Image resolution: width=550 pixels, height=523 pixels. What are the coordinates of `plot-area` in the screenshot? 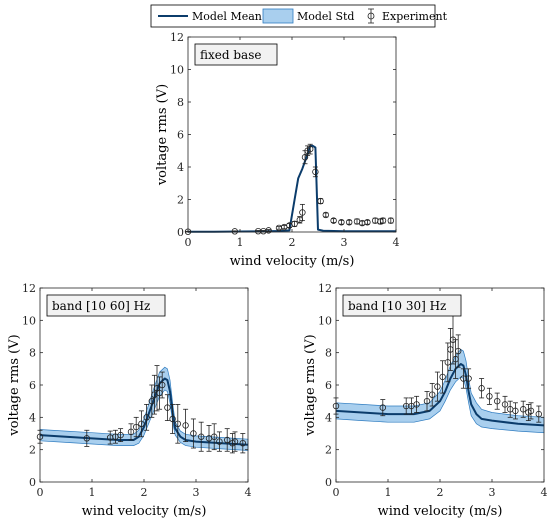 It's located at (292, 134).